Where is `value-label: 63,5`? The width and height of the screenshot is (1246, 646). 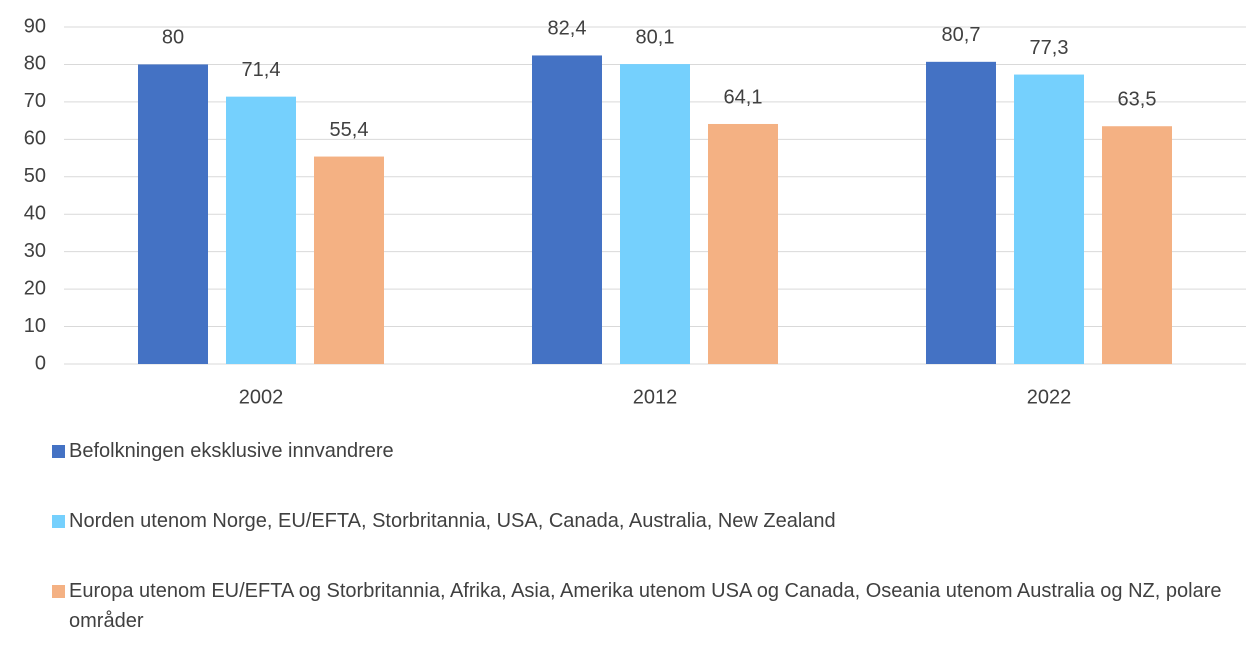
value-label: 63,5 is located at coordinates (1137, 100).